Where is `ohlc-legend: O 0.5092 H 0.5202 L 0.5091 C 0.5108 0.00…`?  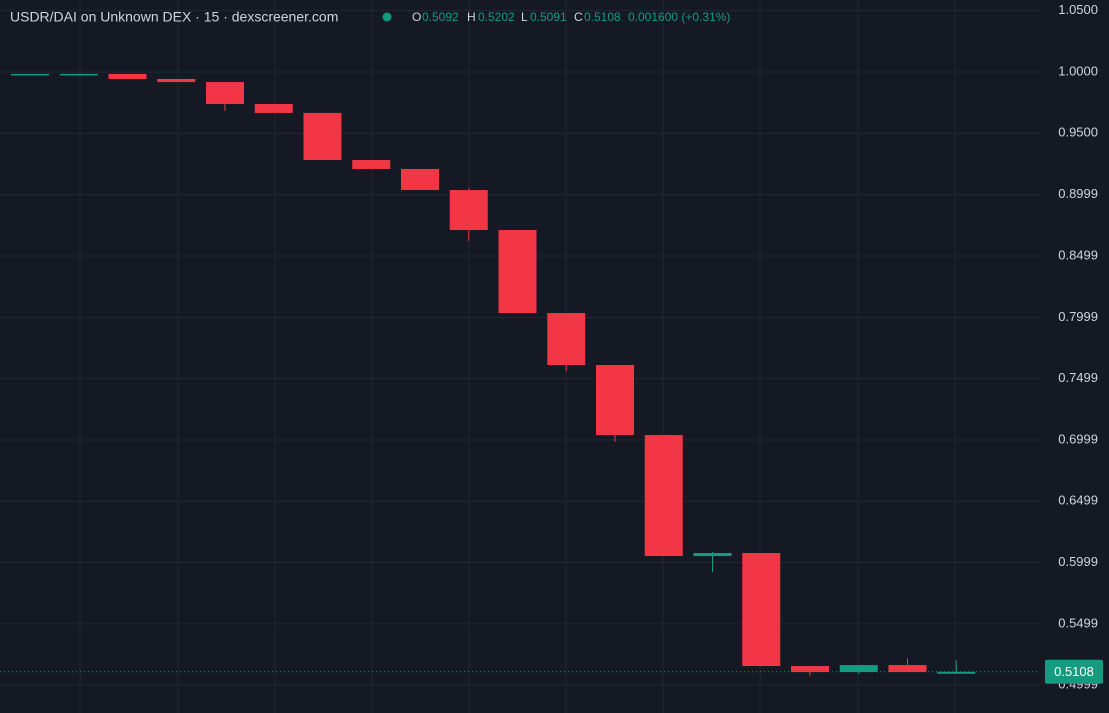
ohlc-legend: O 0.5092 H 0.5202 L 0.5091 C 0.5108 0.00… is located at coordinates (571, 17).